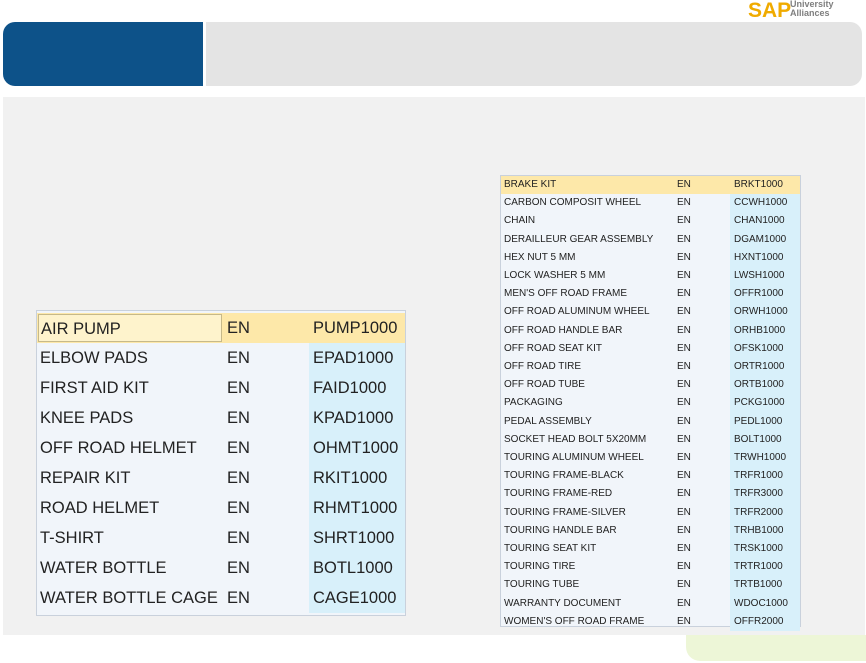  What do you see at coordinates (650, 367) in the screenshot?
I see `table-row: OFF ROAD TIRE EN ORTR1000` at bounding box center [650, 367].